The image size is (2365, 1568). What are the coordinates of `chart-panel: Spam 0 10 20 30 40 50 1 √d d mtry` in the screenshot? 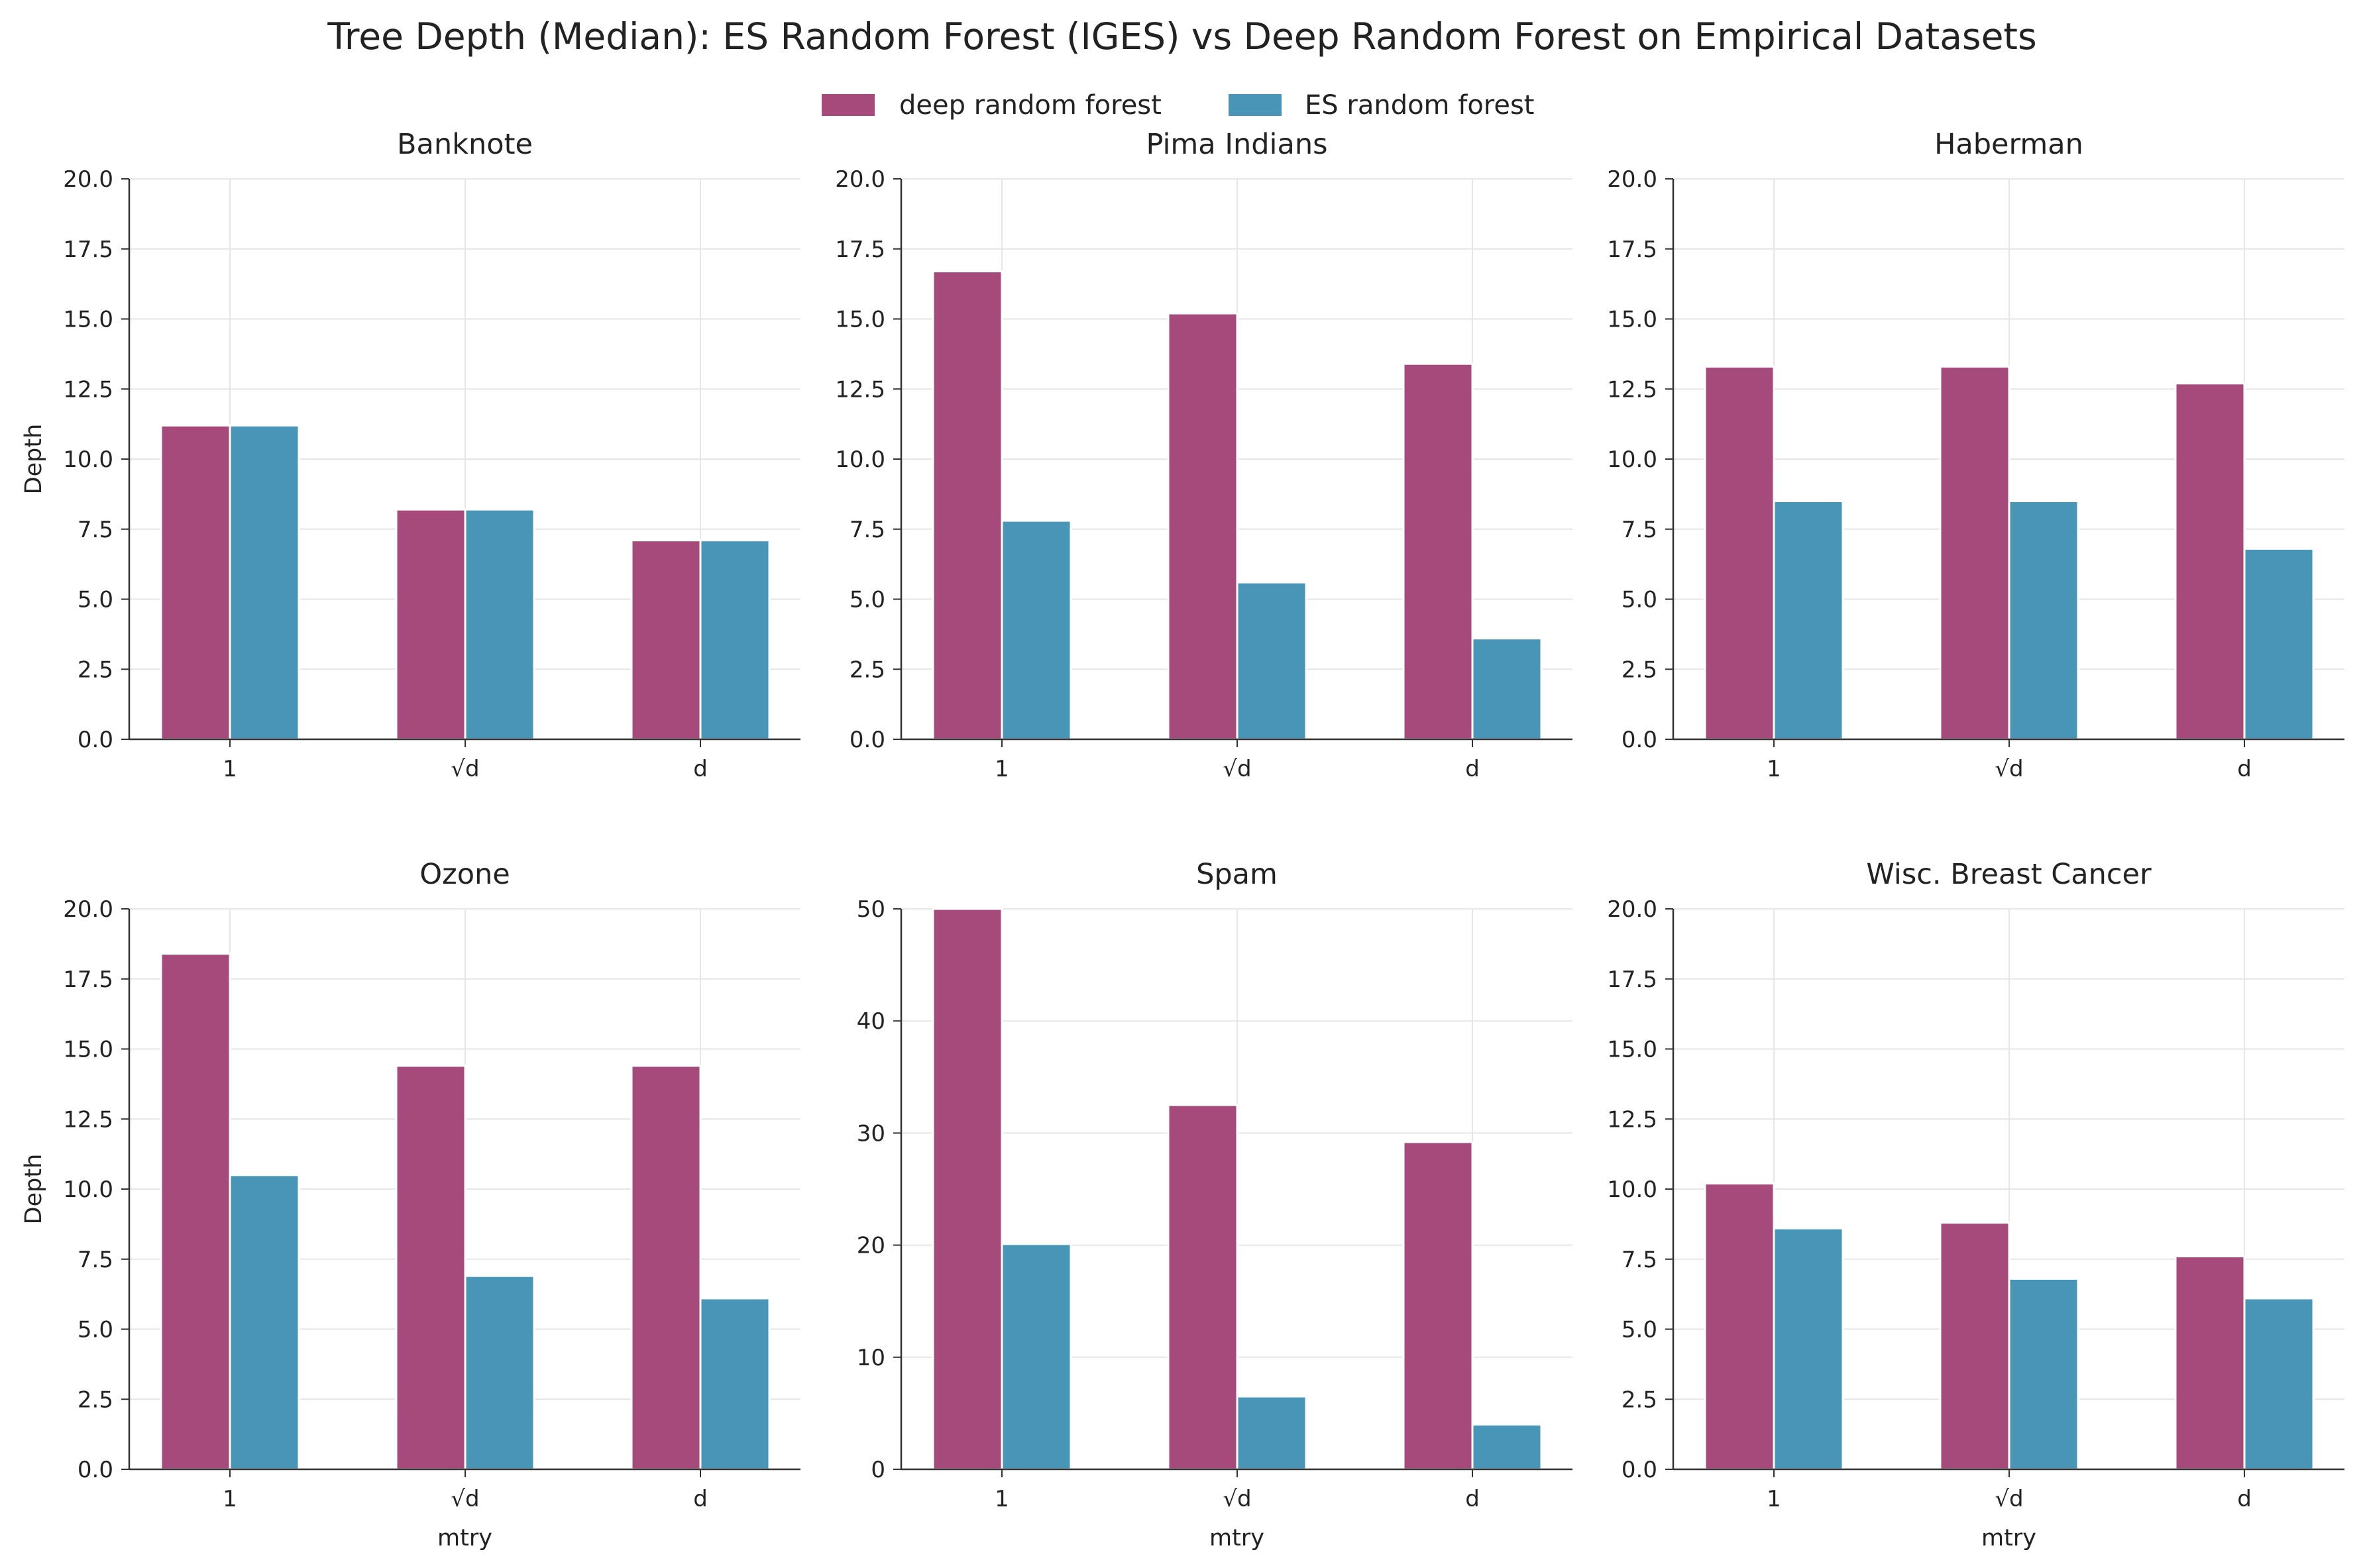 It's located at (1214, 1204).